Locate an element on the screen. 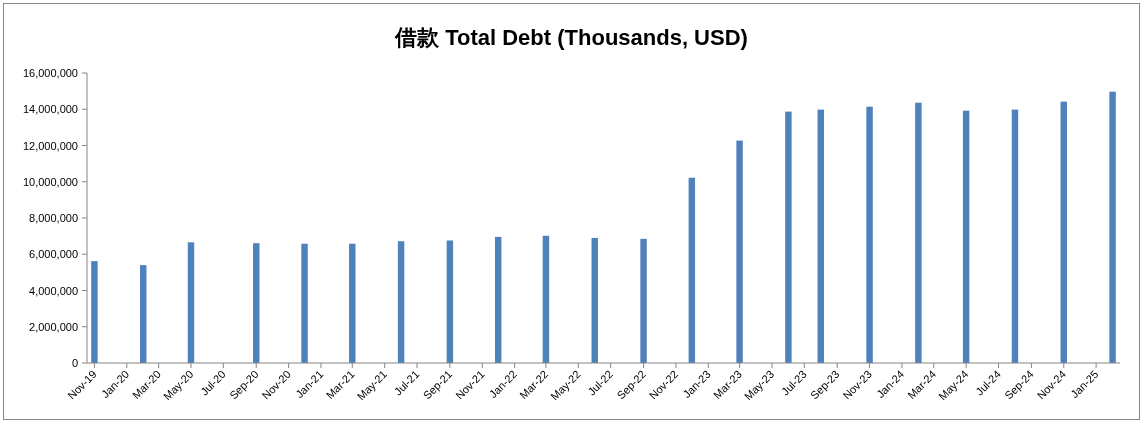  y-tick-label: 4,000,000 is located at coordinates (53, 290).